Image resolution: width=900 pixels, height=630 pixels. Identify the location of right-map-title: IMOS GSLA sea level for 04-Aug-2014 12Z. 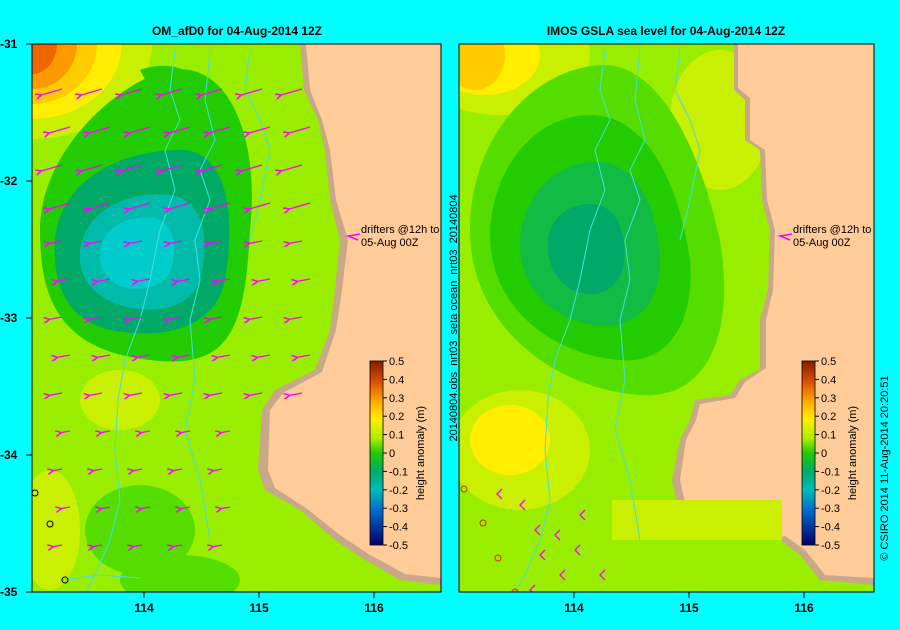
(666, 31).